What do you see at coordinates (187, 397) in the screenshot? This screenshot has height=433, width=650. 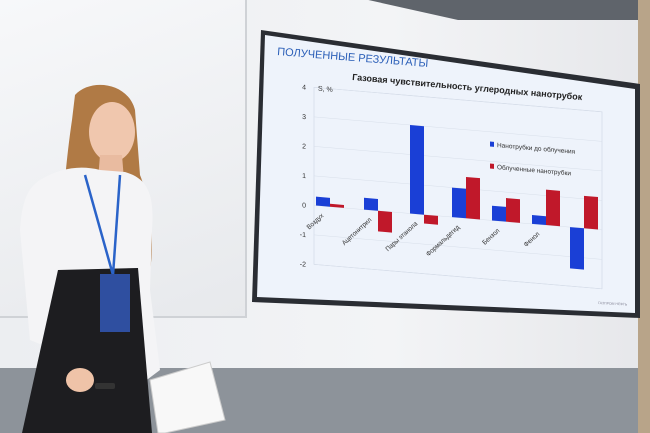 I see `paper-sheet` at bounding box center [187, 397].